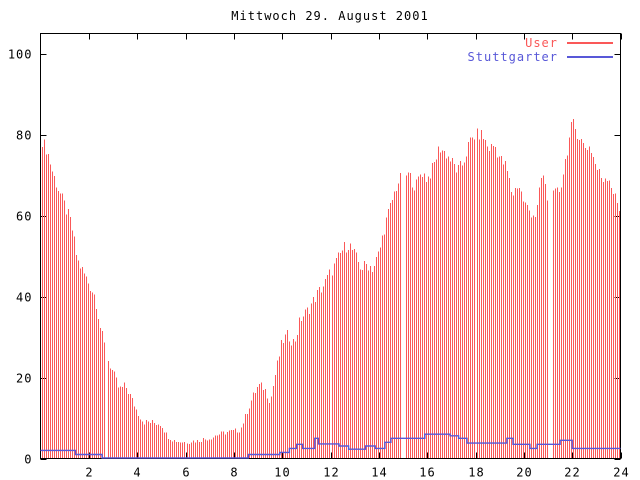 Image resolution: width=640 pixels, height=480 pixels. What do you see at coordinates (137, 473) in the screenshot?
I see `x-tick-label: 4` at bounding box center [137, 473].